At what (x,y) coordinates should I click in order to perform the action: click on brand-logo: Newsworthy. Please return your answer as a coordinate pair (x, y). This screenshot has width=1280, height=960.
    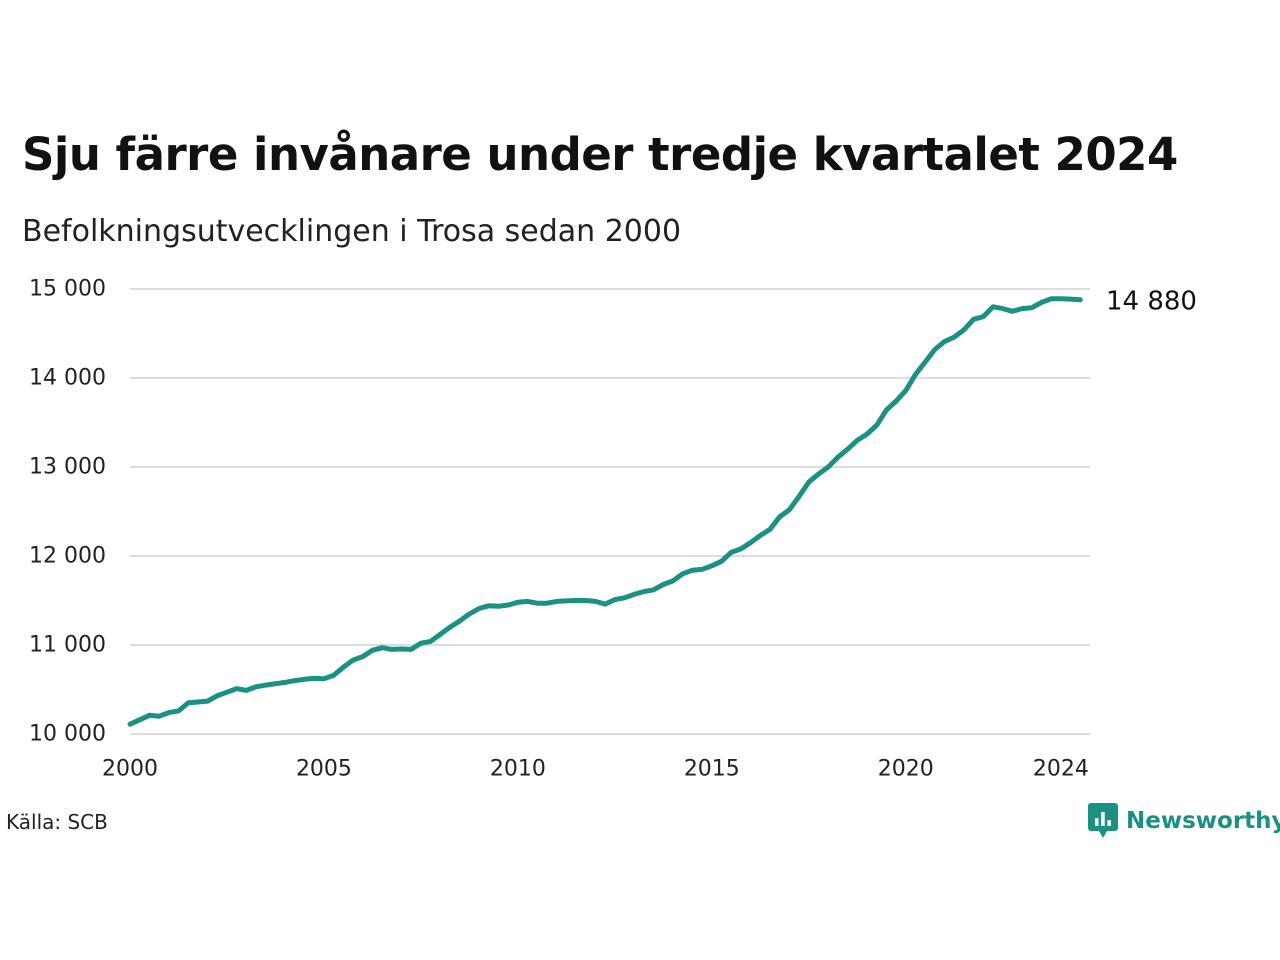
    Looking at the image, I should click on (1184, 821).